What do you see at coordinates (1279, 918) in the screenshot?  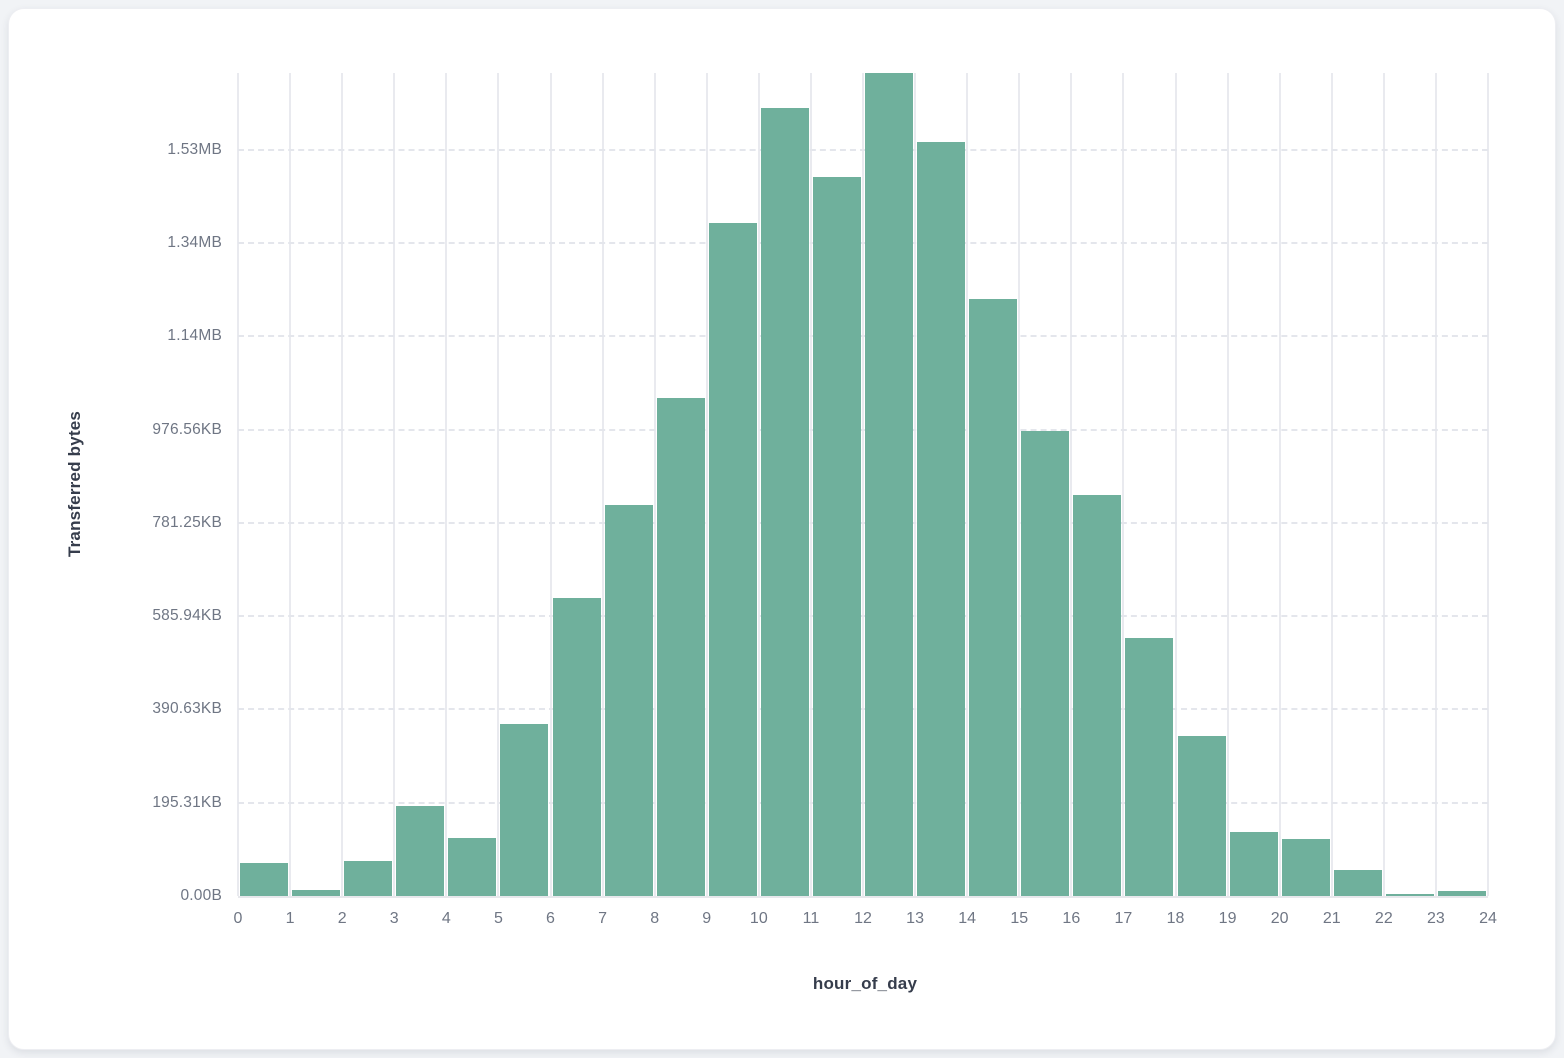 I see `x-tick-label: 20` at bounding box center [1279, 918].